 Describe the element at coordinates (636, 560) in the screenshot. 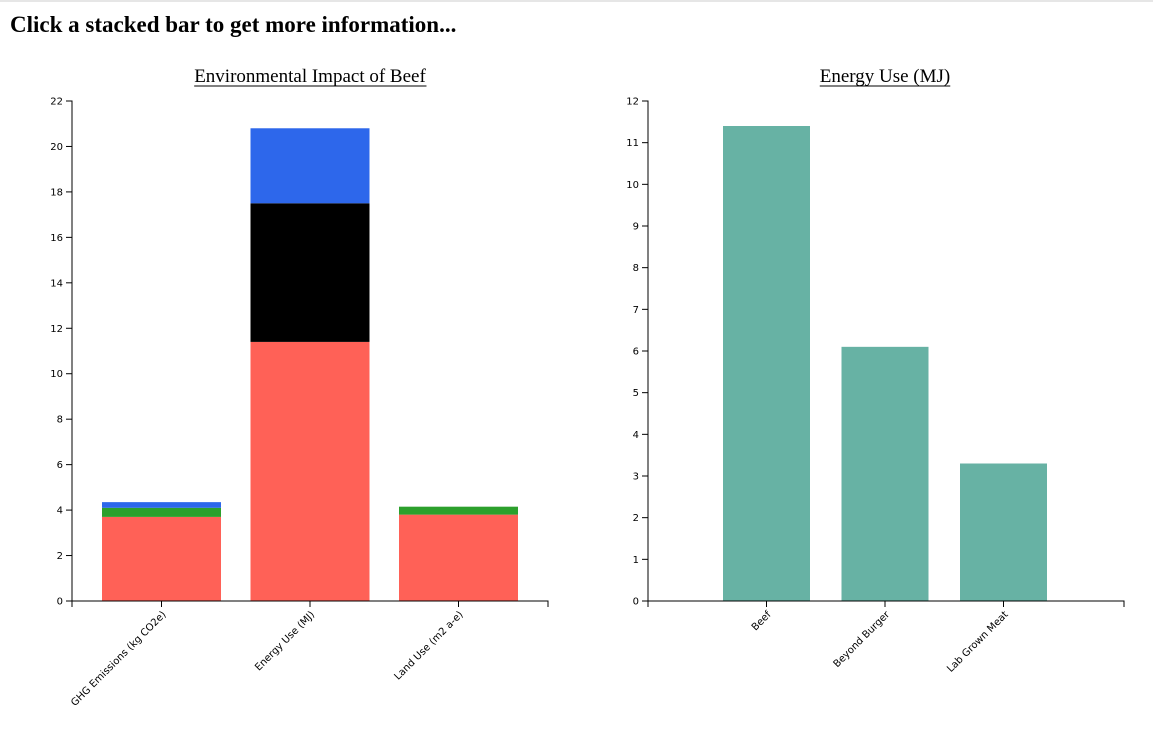

I see `y-tick-label: 1` at that location.